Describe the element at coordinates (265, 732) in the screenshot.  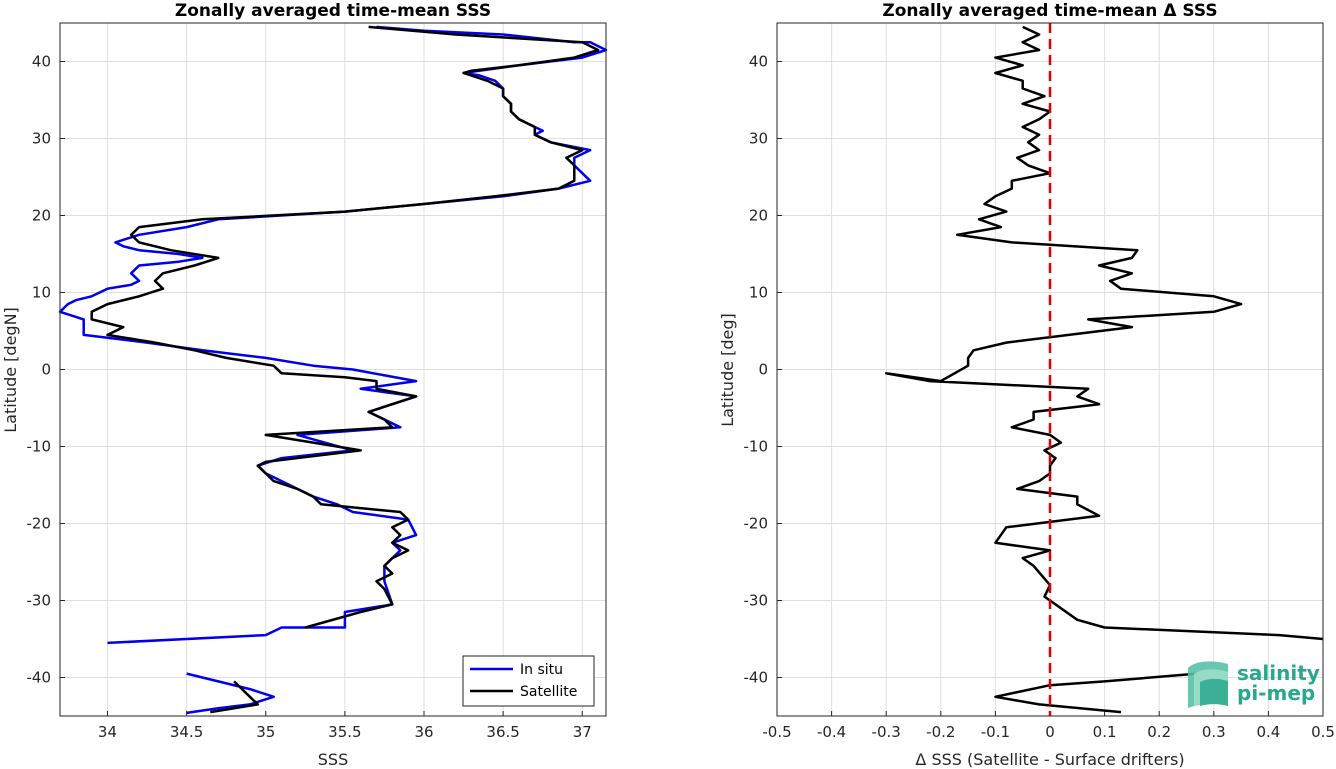
I see `left-x-tick-label: 35` at that location.